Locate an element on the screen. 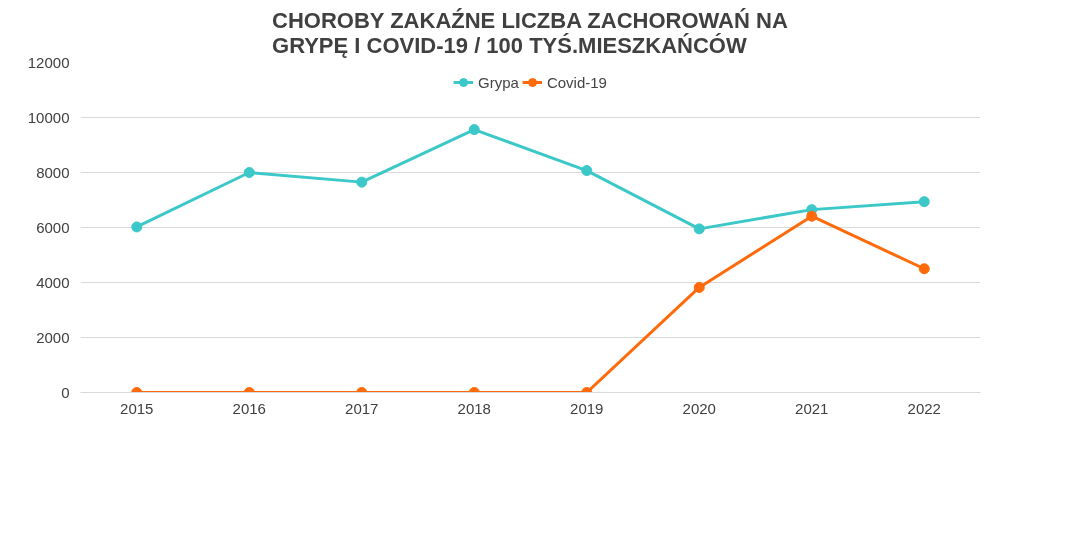  y-tick-label: 8000 is located at coordinates (53, 172).